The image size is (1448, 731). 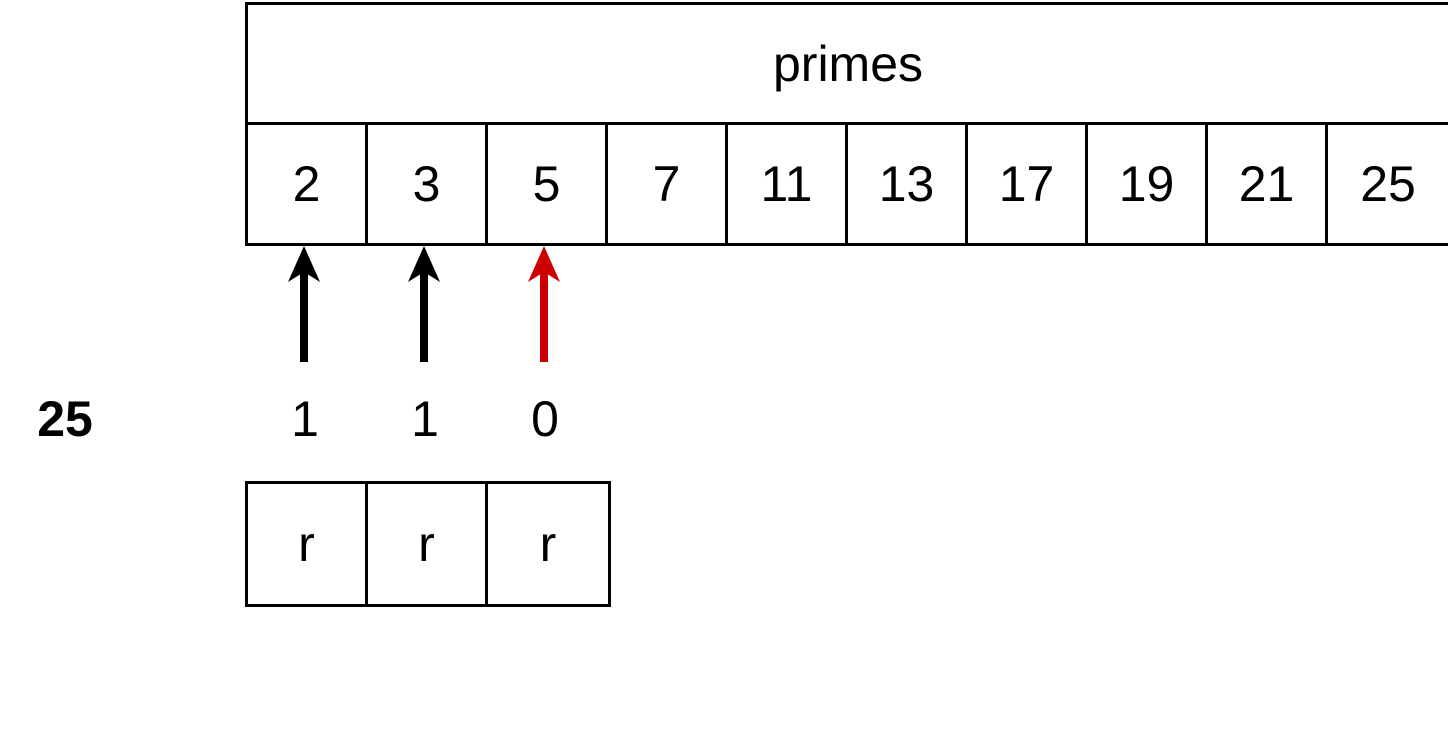 What do you see at coordinates (1388, 184) in the screenshot?
I see `prime-cell: 25` at bounding box center [1388, 184].